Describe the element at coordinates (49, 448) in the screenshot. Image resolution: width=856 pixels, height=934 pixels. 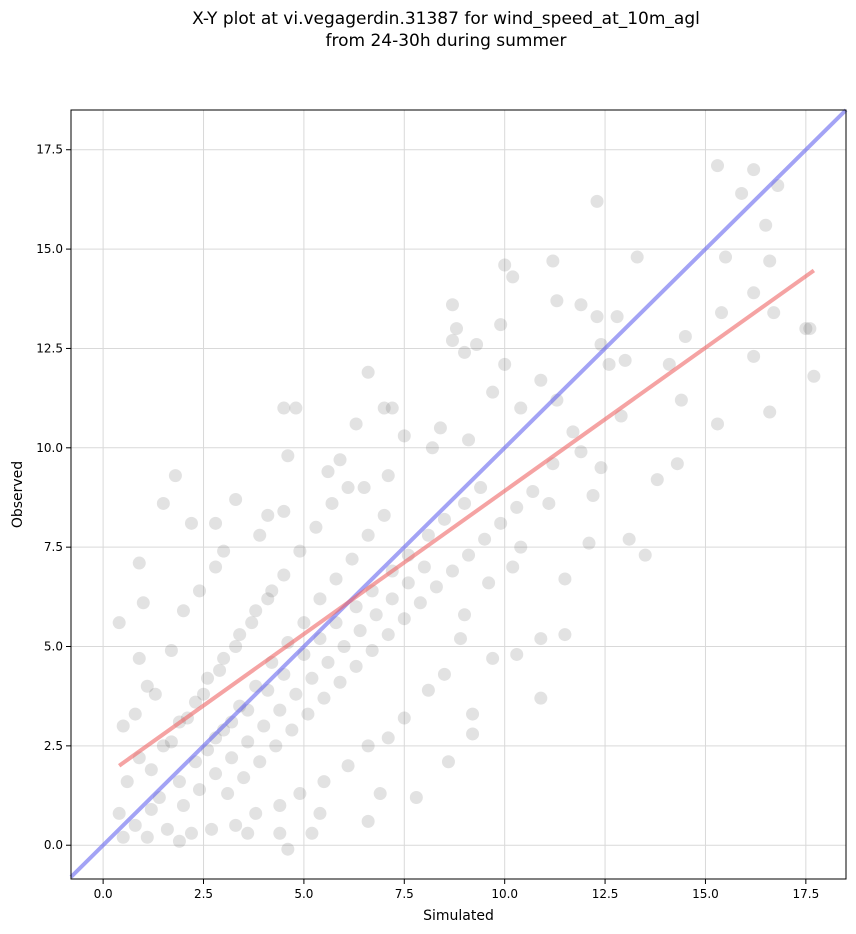
I see `y-tick-label-4: 10.0` at that location.